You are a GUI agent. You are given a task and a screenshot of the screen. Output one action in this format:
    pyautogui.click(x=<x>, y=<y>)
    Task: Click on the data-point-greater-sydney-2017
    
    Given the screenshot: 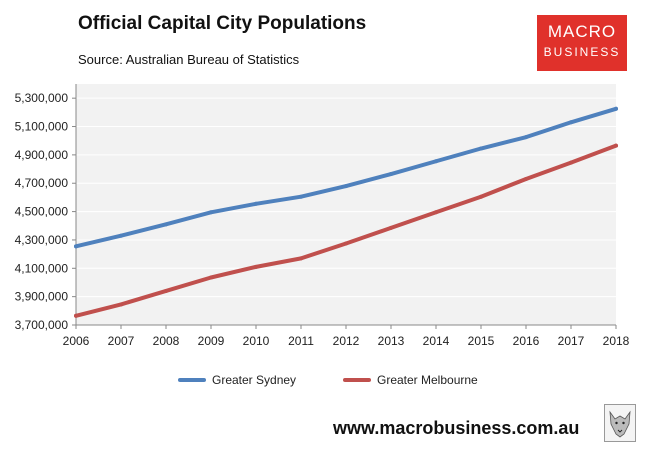 What is the action you would take?
    pyautogui.click(x=571, y=122)
    